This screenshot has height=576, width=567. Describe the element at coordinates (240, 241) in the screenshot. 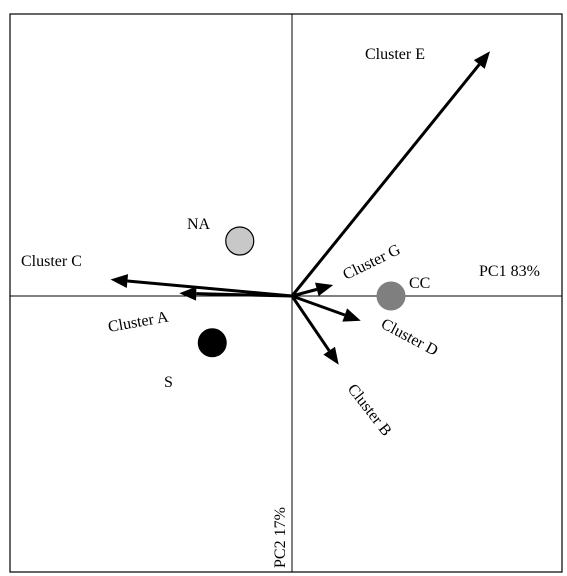

I see `na-point` at that location.